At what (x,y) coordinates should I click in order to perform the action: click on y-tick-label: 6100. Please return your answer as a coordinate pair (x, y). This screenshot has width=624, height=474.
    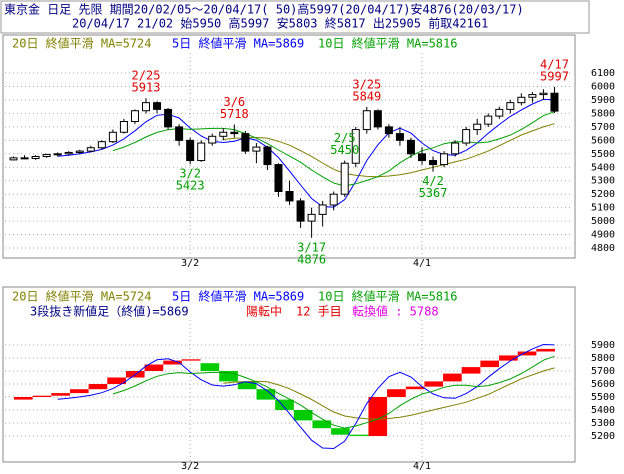
    Looking at the image, I should click on (603, 73).